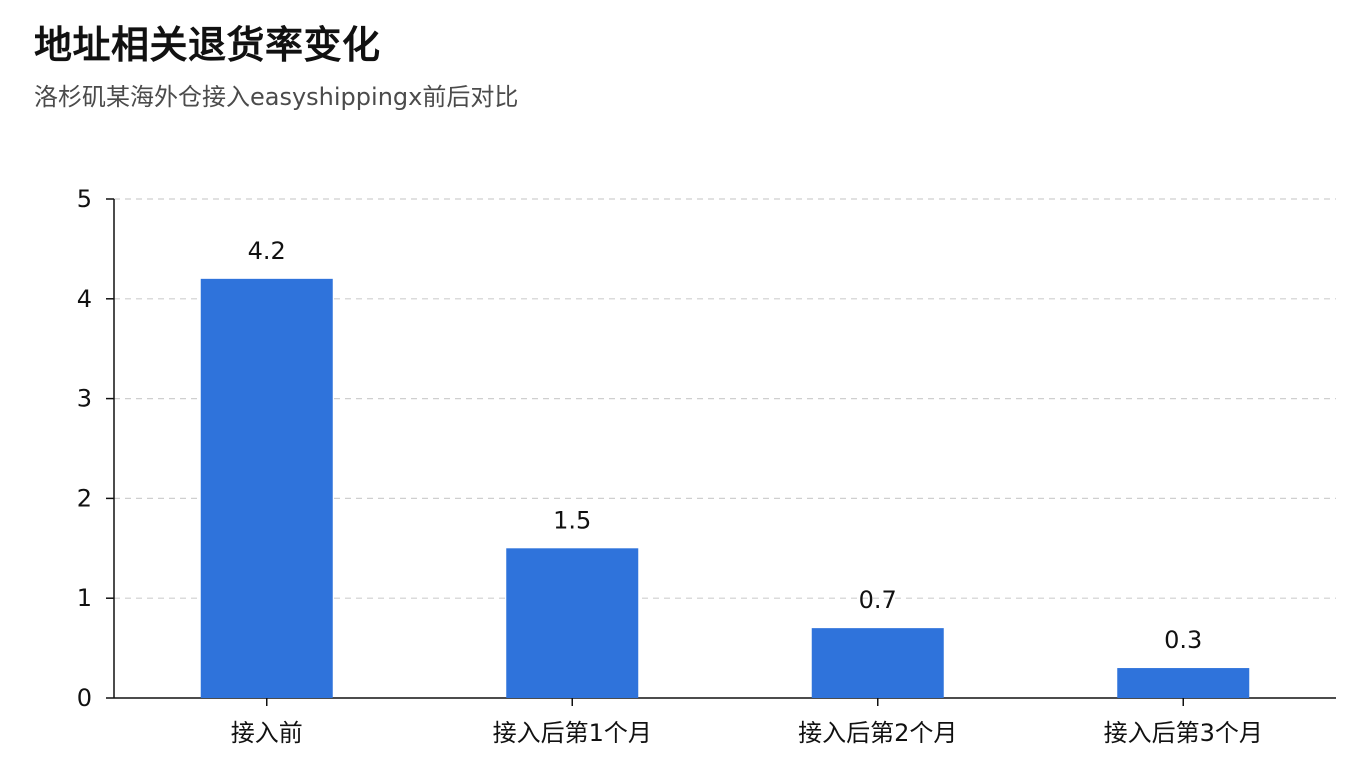  I want to click on x-category-label: 接入后第2个月, so click(877, 733).